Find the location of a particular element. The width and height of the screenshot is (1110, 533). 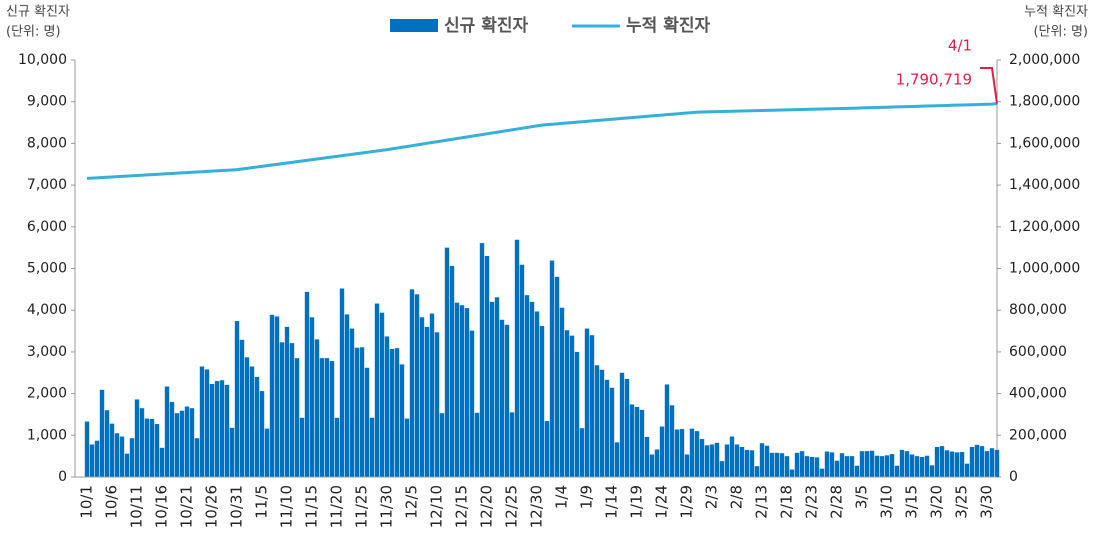

annotation-leader is located at coordinates (989, 85).